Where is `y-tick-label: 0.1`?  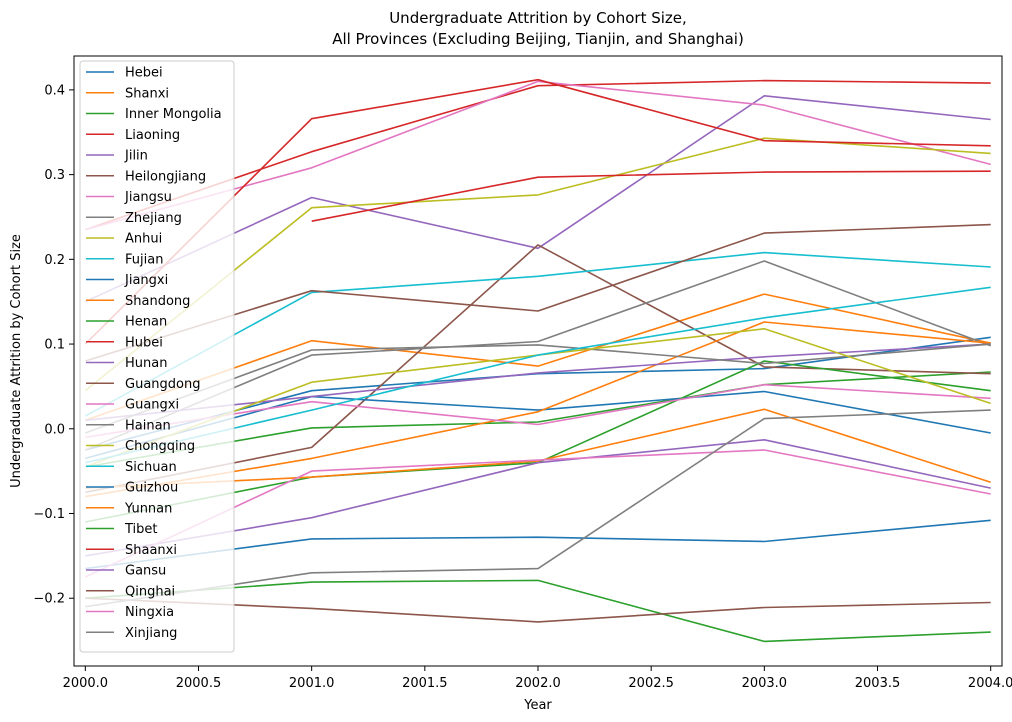
y-tick-label: 0.1 is located at coordinates (54, 345).